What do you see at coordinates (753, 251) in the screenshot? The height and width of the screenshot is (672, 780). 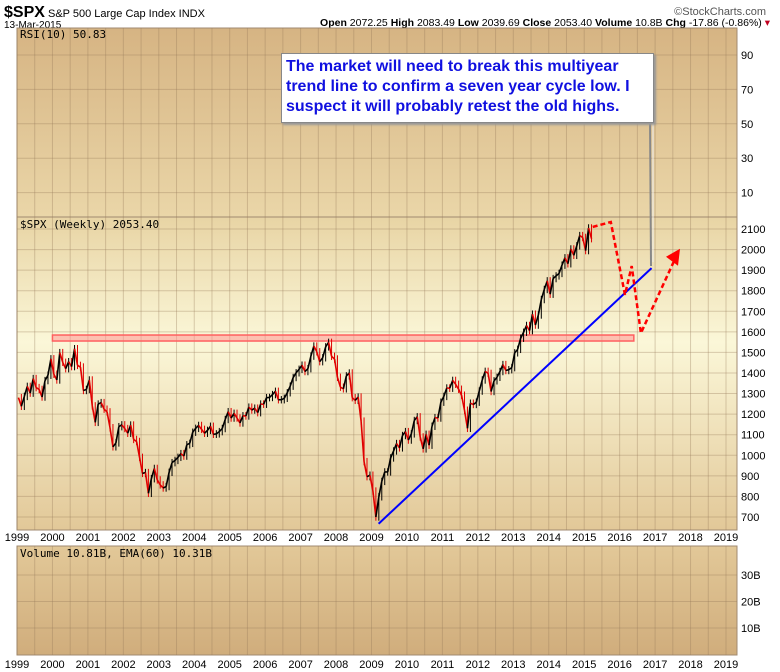 I see `price-tick-label: 2000` at bounding box center [753, 251].